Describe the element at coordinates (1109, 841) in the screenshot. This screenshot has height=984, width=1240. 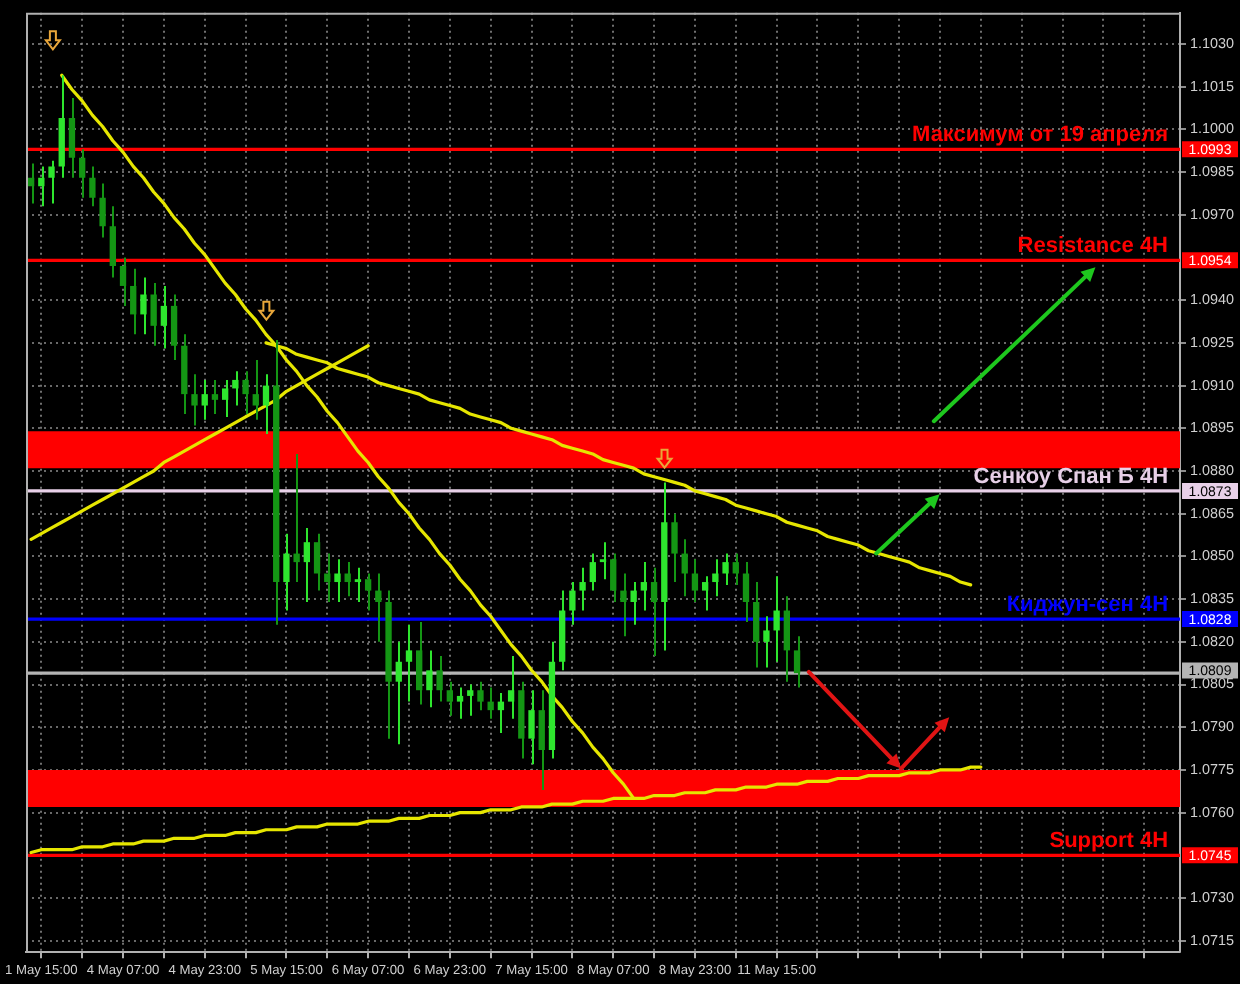
I see `ref-line-label: Support 4H` at that location.